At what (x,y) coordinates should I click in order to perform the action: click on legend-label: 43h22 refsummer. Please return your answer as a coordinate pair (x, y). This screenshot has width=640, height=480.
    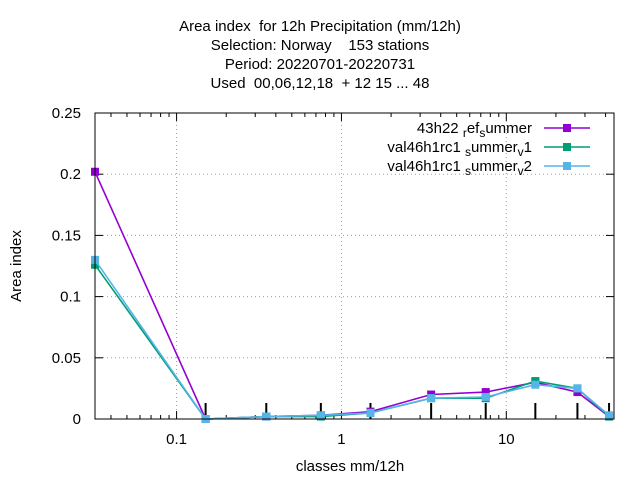
    Looking at the image, I should click on (474, 130).